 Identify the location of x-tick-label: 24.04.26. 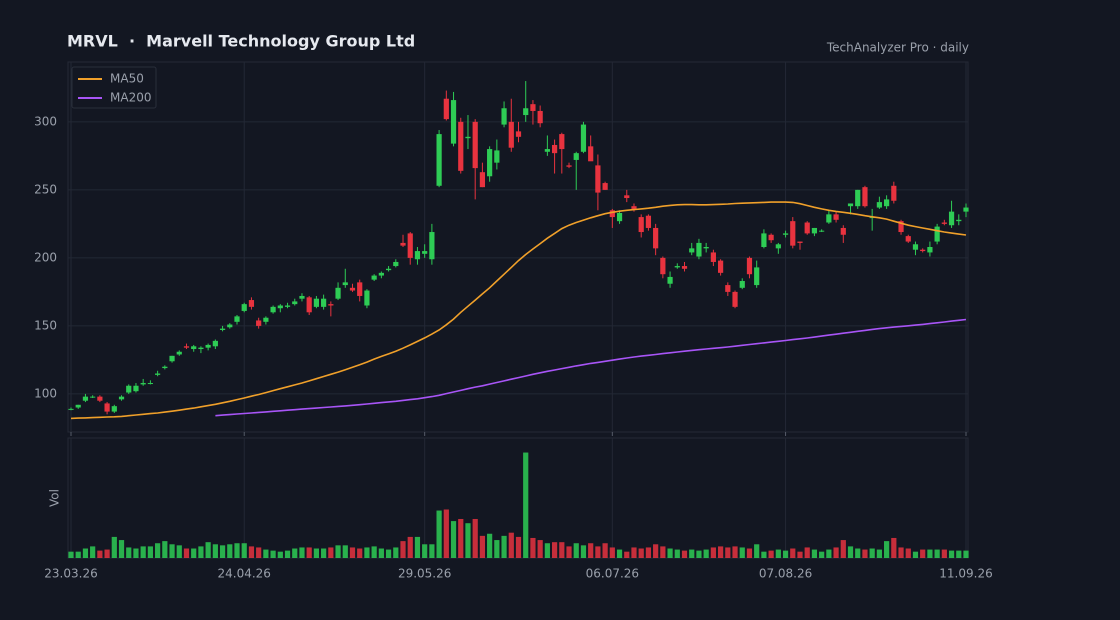
(244, 574).